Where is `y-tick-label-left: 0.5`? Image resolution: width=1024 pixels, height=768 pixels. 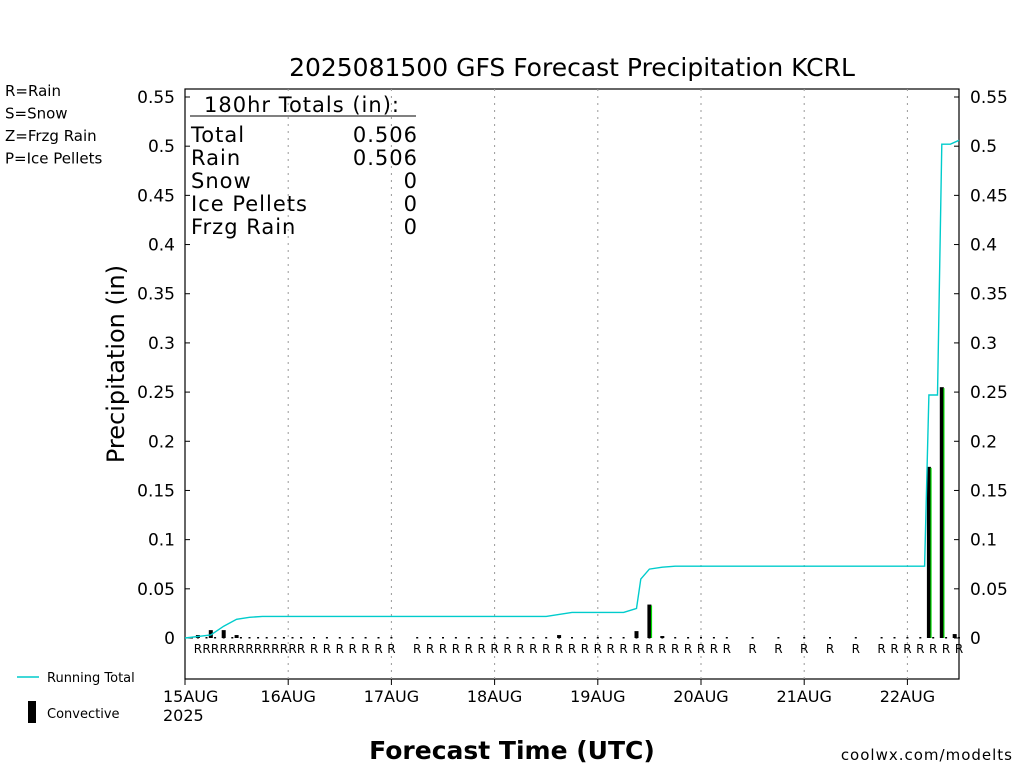 y-tick-label-left: 0.5 is located at coordinates (161, 147).